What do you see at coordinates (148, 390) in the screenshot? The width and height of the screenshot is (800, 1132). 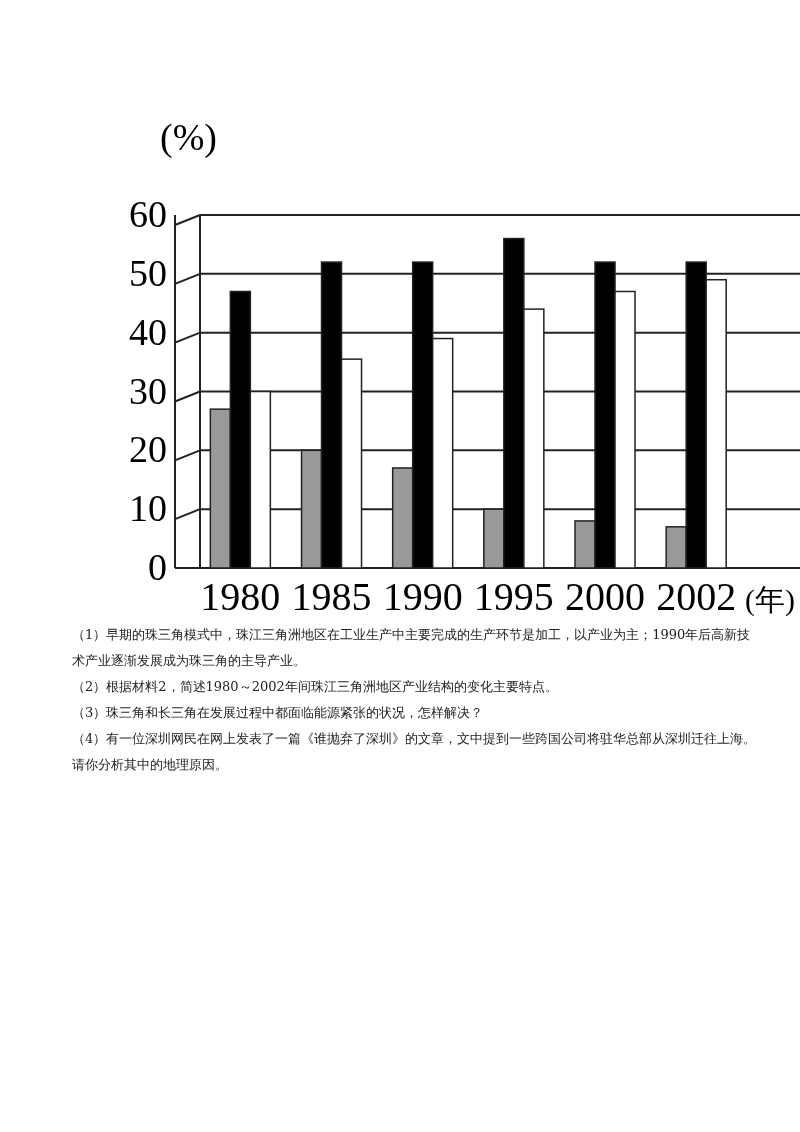 I see `y-tick-label: 30` at bounding box center [148, 390].